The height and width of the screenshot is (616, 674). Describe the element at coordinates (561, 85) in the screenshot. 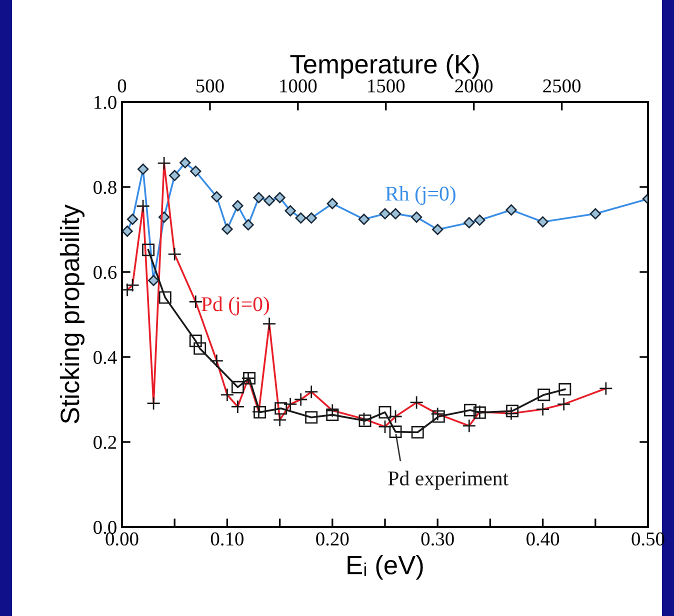

I see `x2-tick-label: 2500` at that location.